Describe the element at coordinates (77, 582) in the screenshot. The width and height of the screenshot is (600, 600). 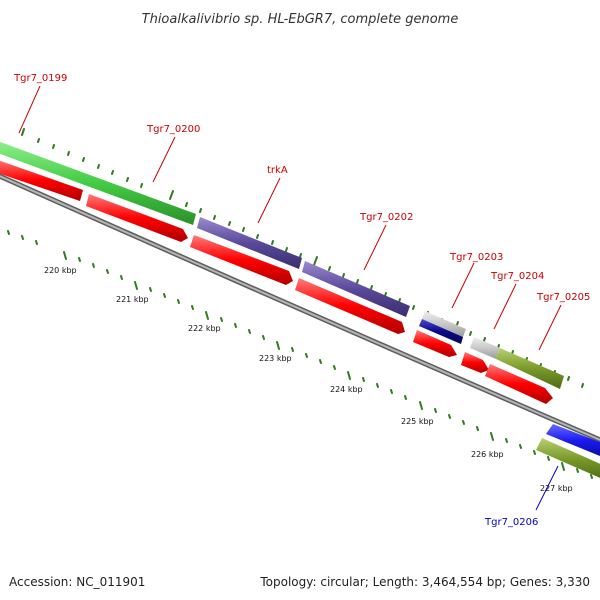
I see `accession-text: Accession: NC_011901` at that location.